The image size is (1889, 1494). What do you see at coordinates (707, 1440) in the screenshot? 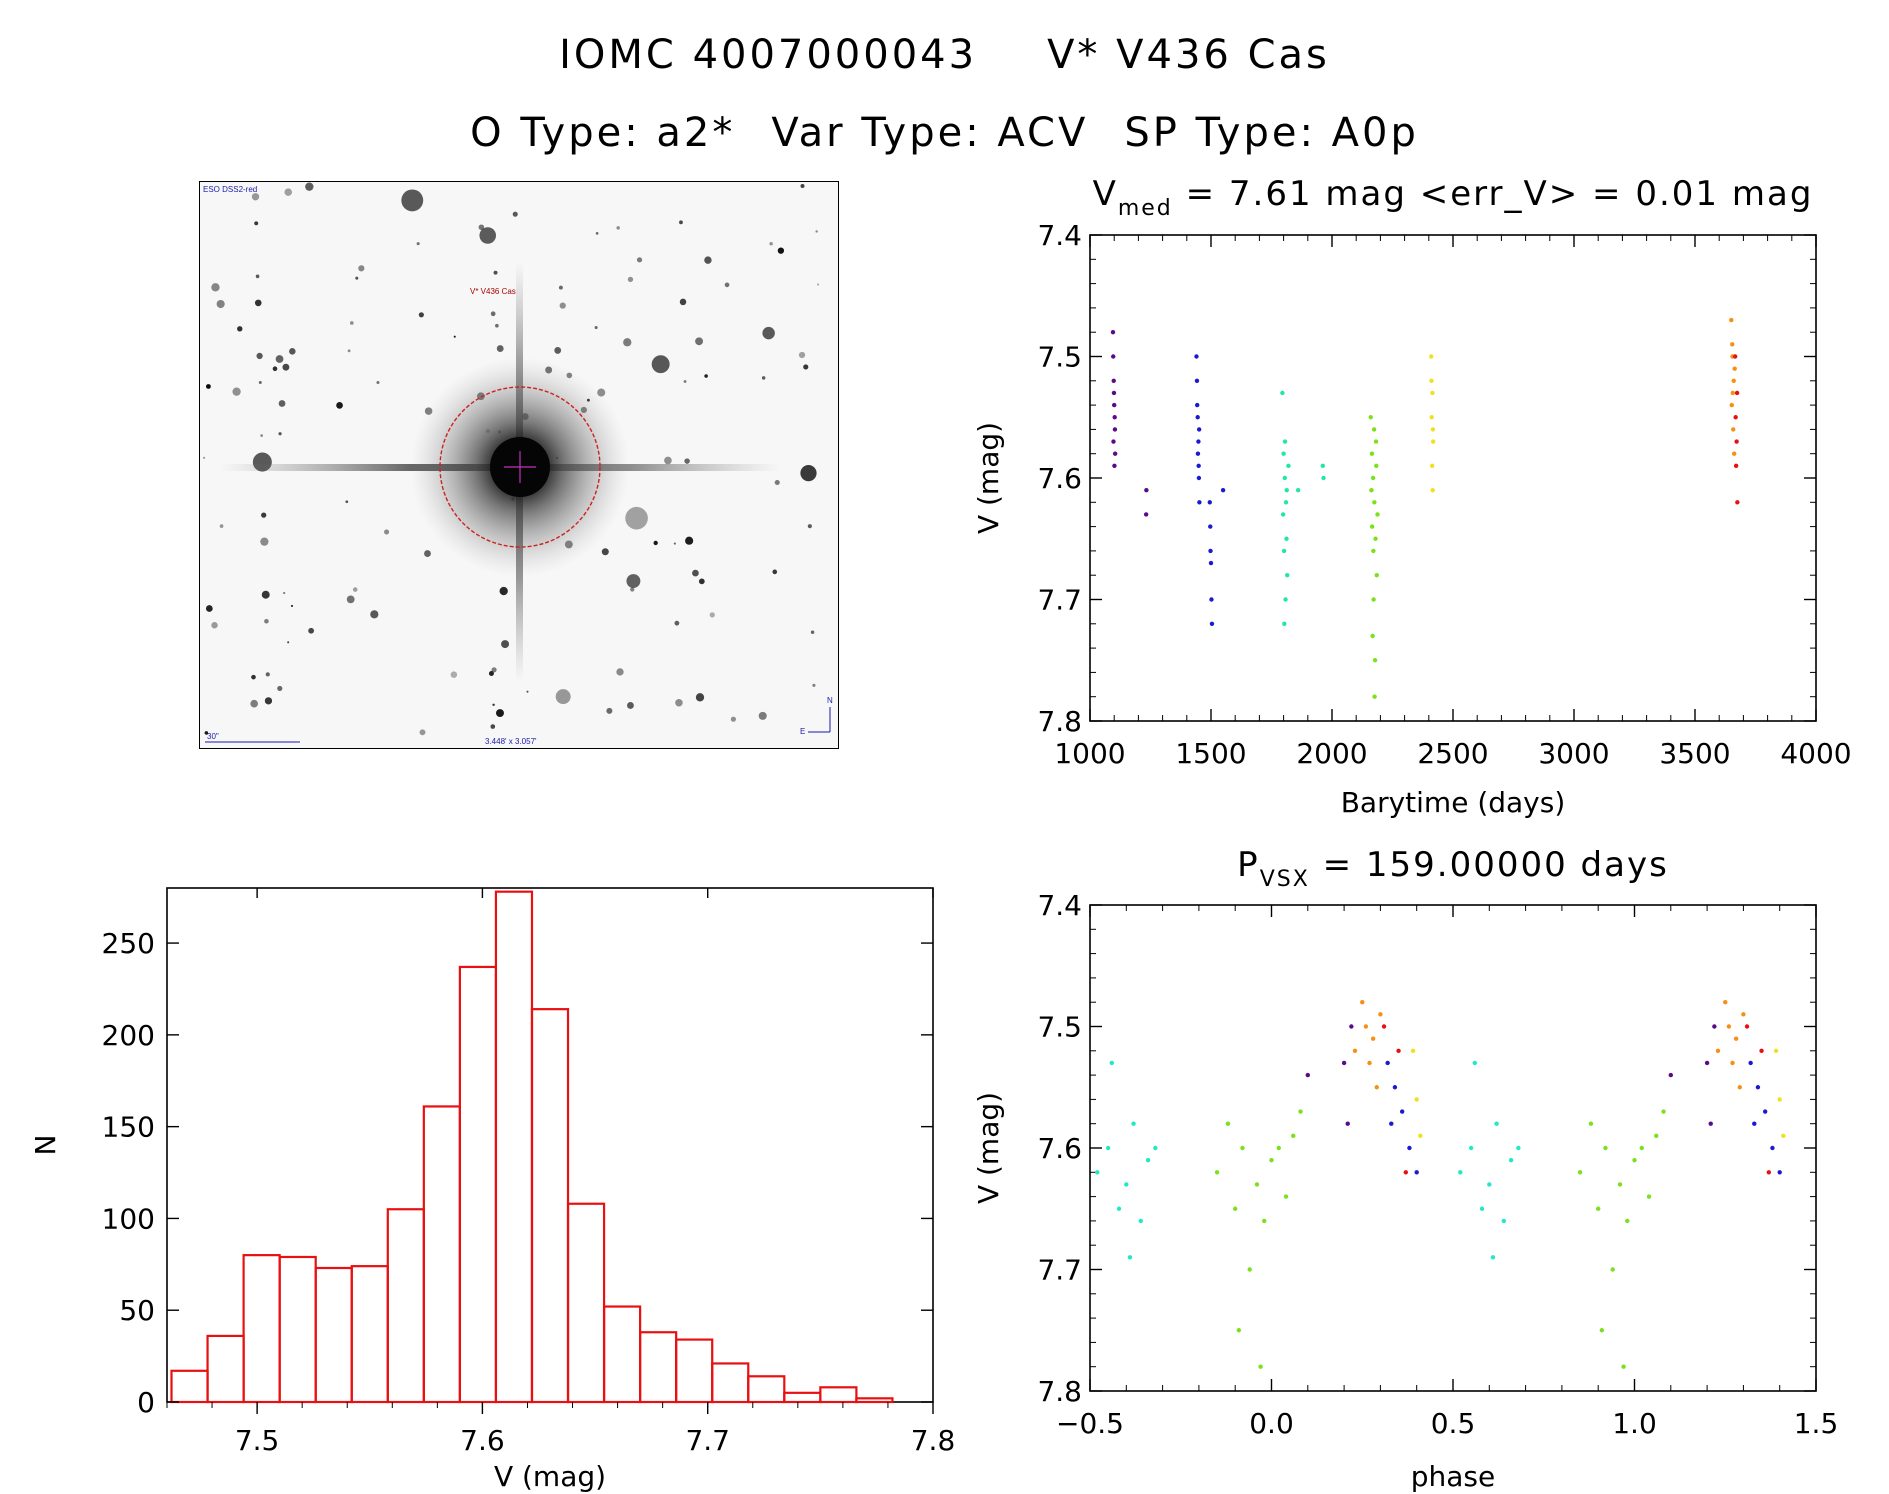
I see `x-tick-label: 7.7` at bounding box center [707, 1440].